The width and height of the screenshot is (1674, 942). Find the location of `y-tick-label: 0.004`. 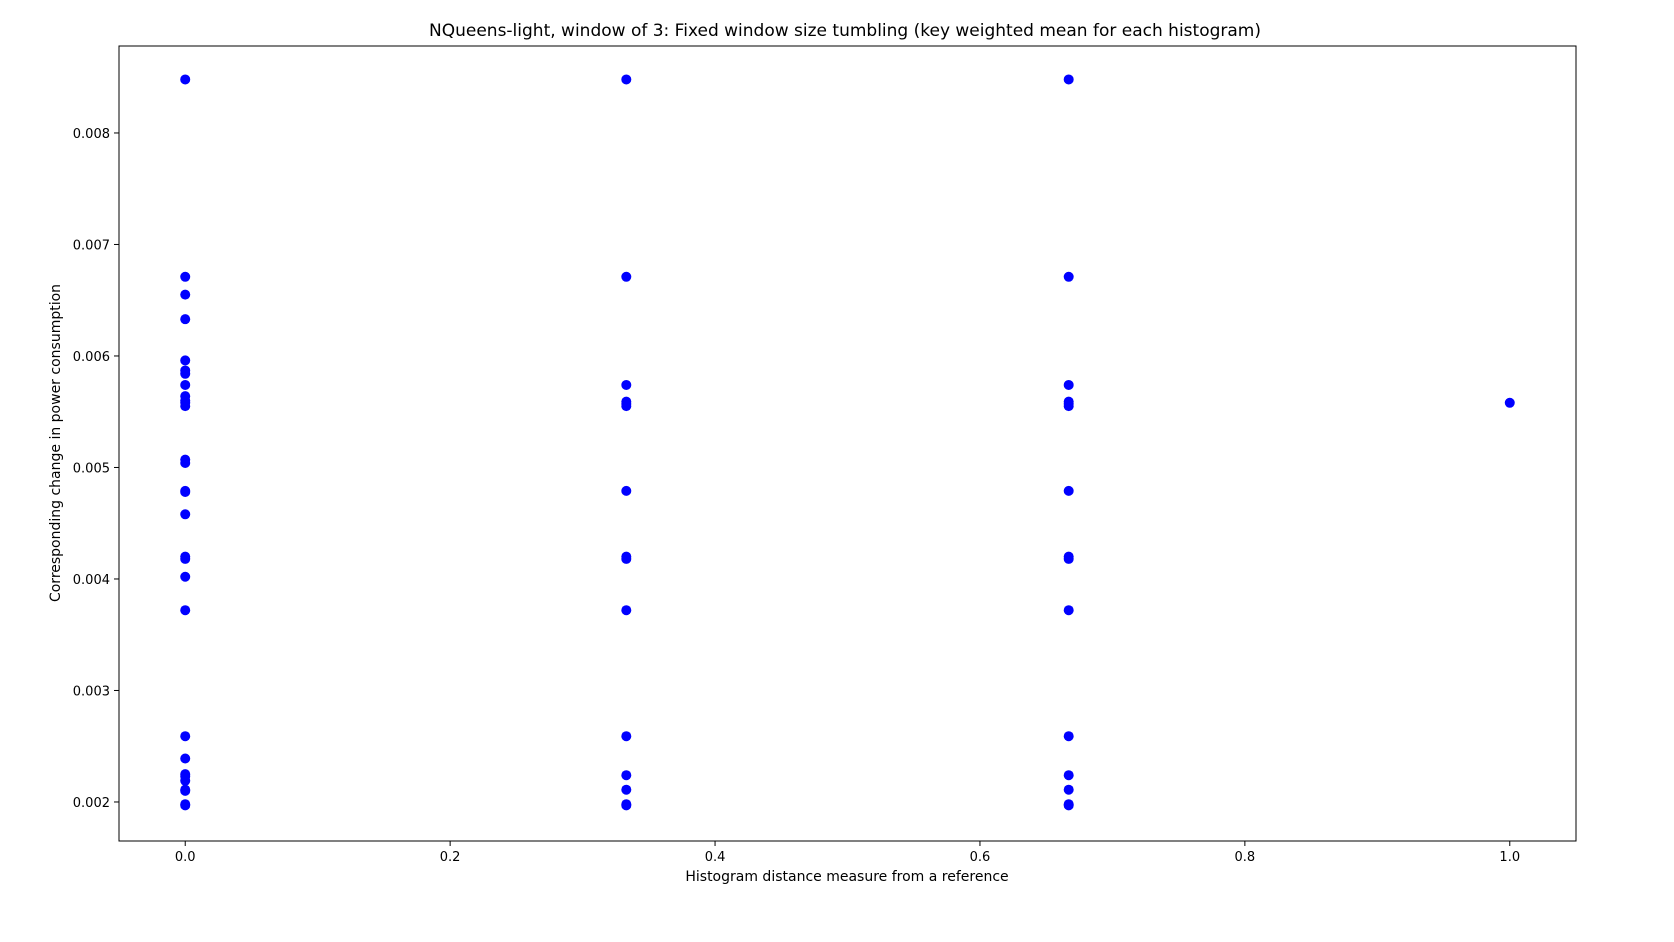

y-tick-label: 0.004 is located at coordinates (91, 580).